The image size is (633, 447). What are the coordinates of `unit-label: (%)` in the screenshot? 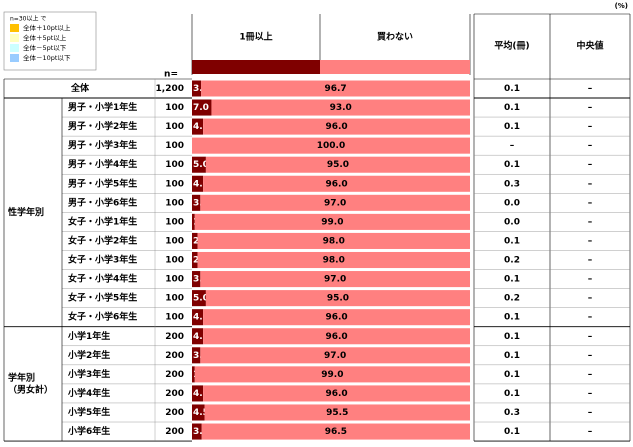 It's located at (621, 6).